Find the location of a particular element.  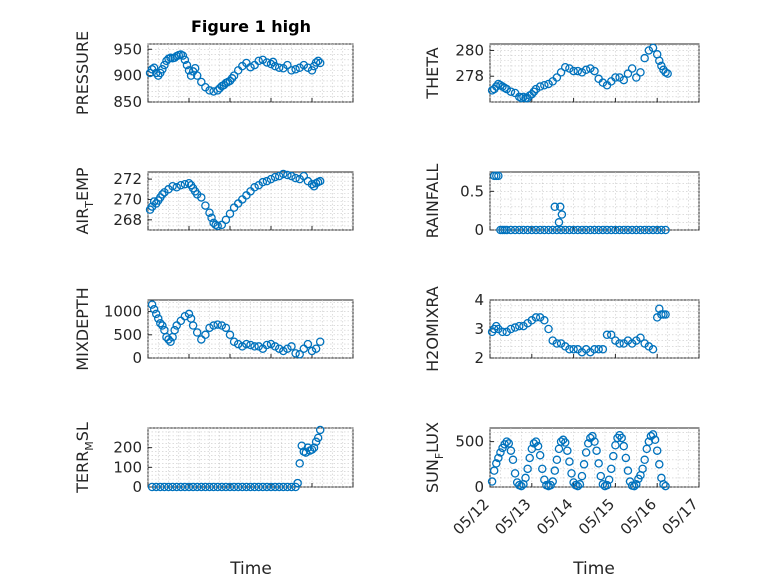

y-tick-label: 100 is located at coordinates (127, 467).